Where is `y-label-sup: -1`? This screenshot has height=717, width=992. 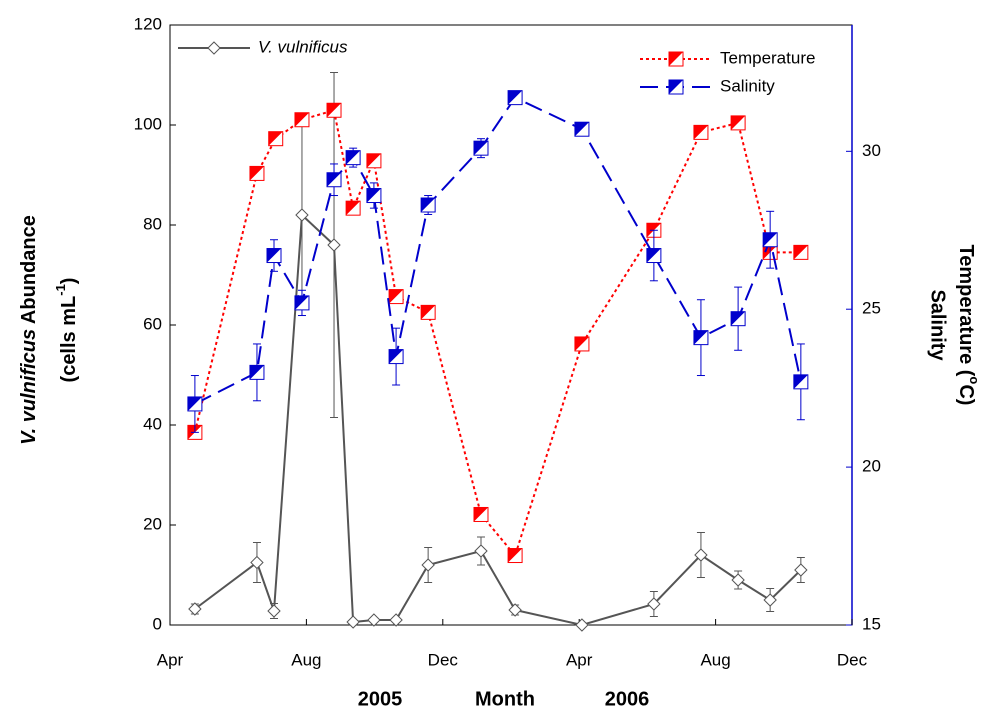
y-label-sup: -1 is located at coordinates (60, 290).